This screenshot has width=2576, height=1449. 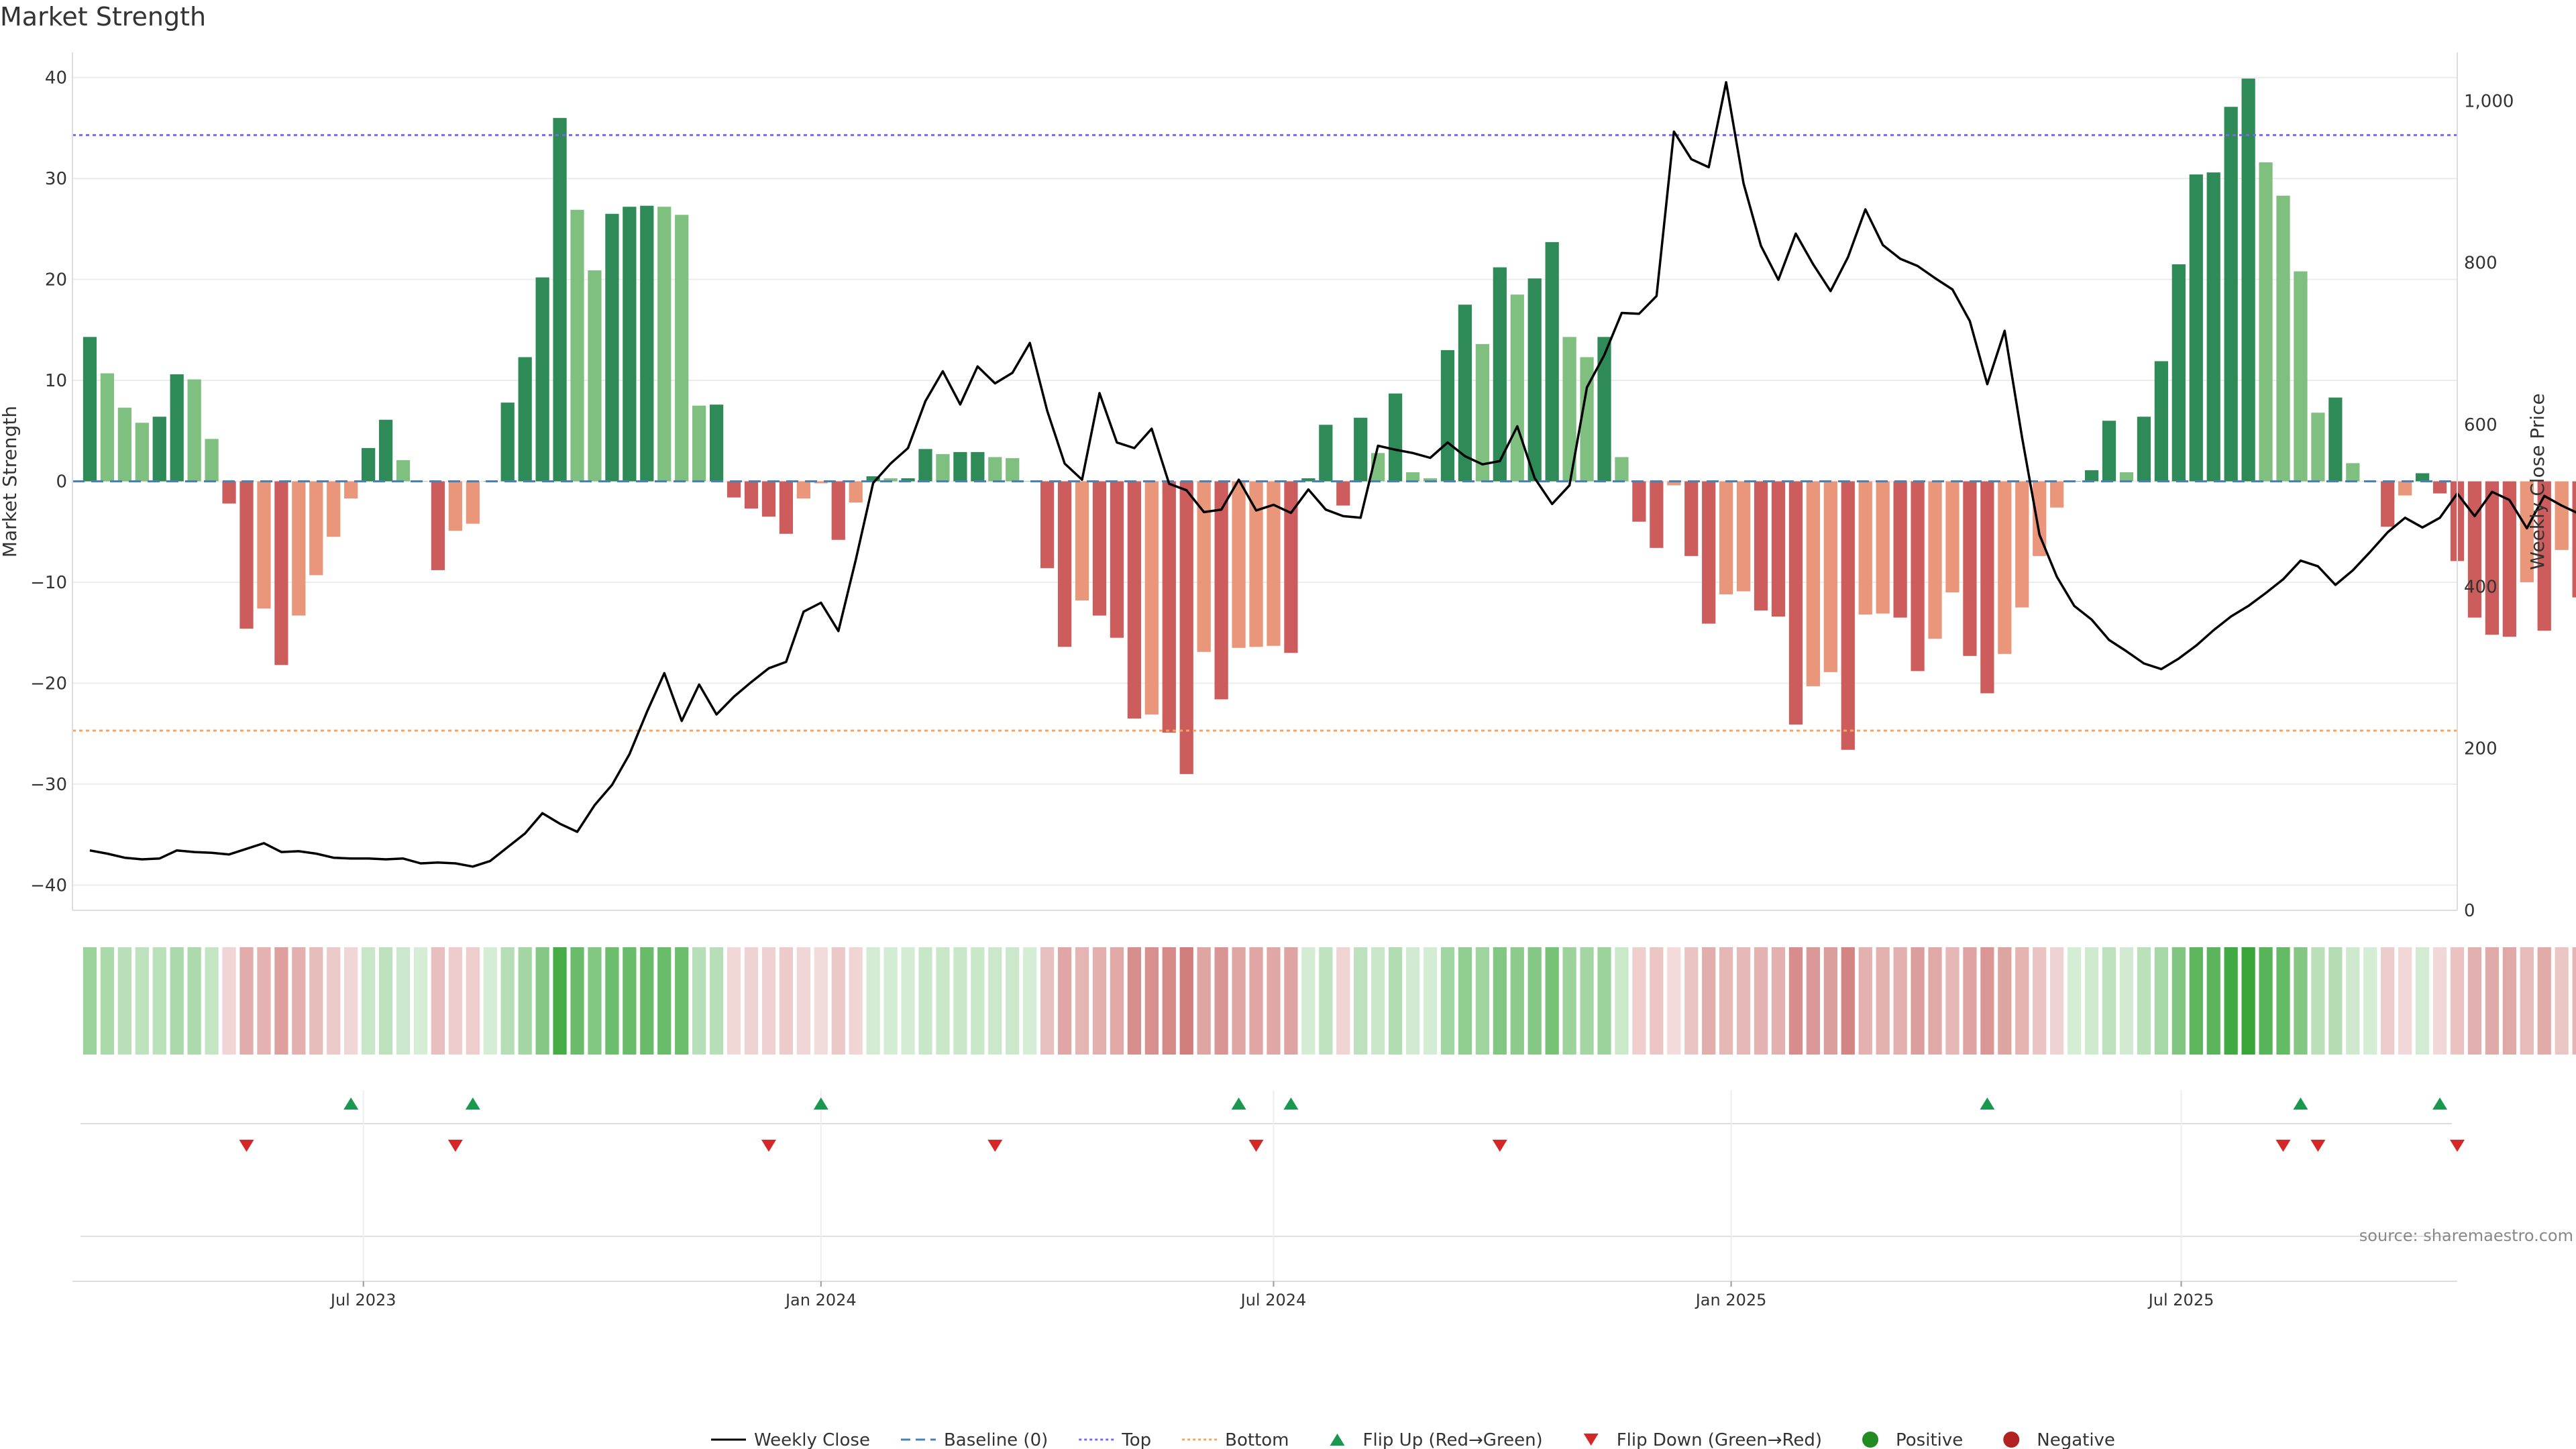 I want to click on y-tick-label: −10, so click(x=48, y=583).